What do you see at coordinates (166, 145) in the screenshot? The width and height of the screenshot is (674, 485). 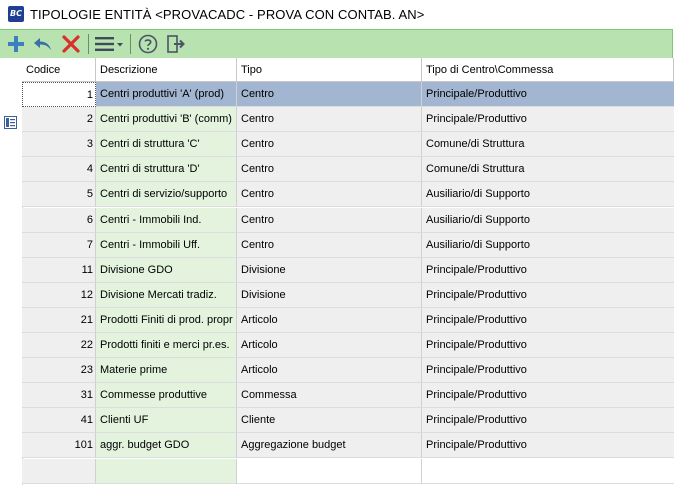 I see `cell-descrizione: Centri di struttura 'C'` at bounding box center [166, 145].